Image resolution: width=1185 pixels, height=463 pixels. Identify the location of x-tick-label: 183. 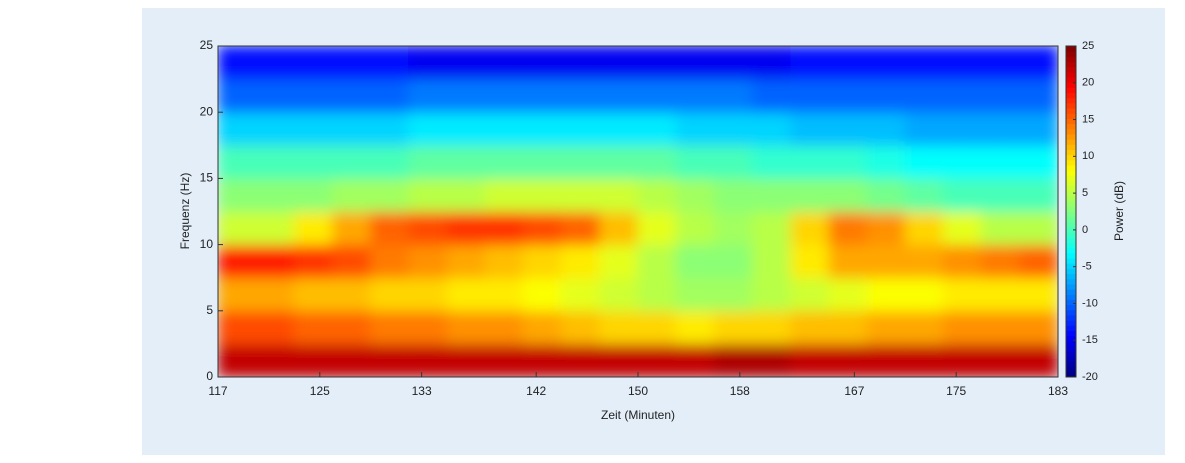
(1058, 391).